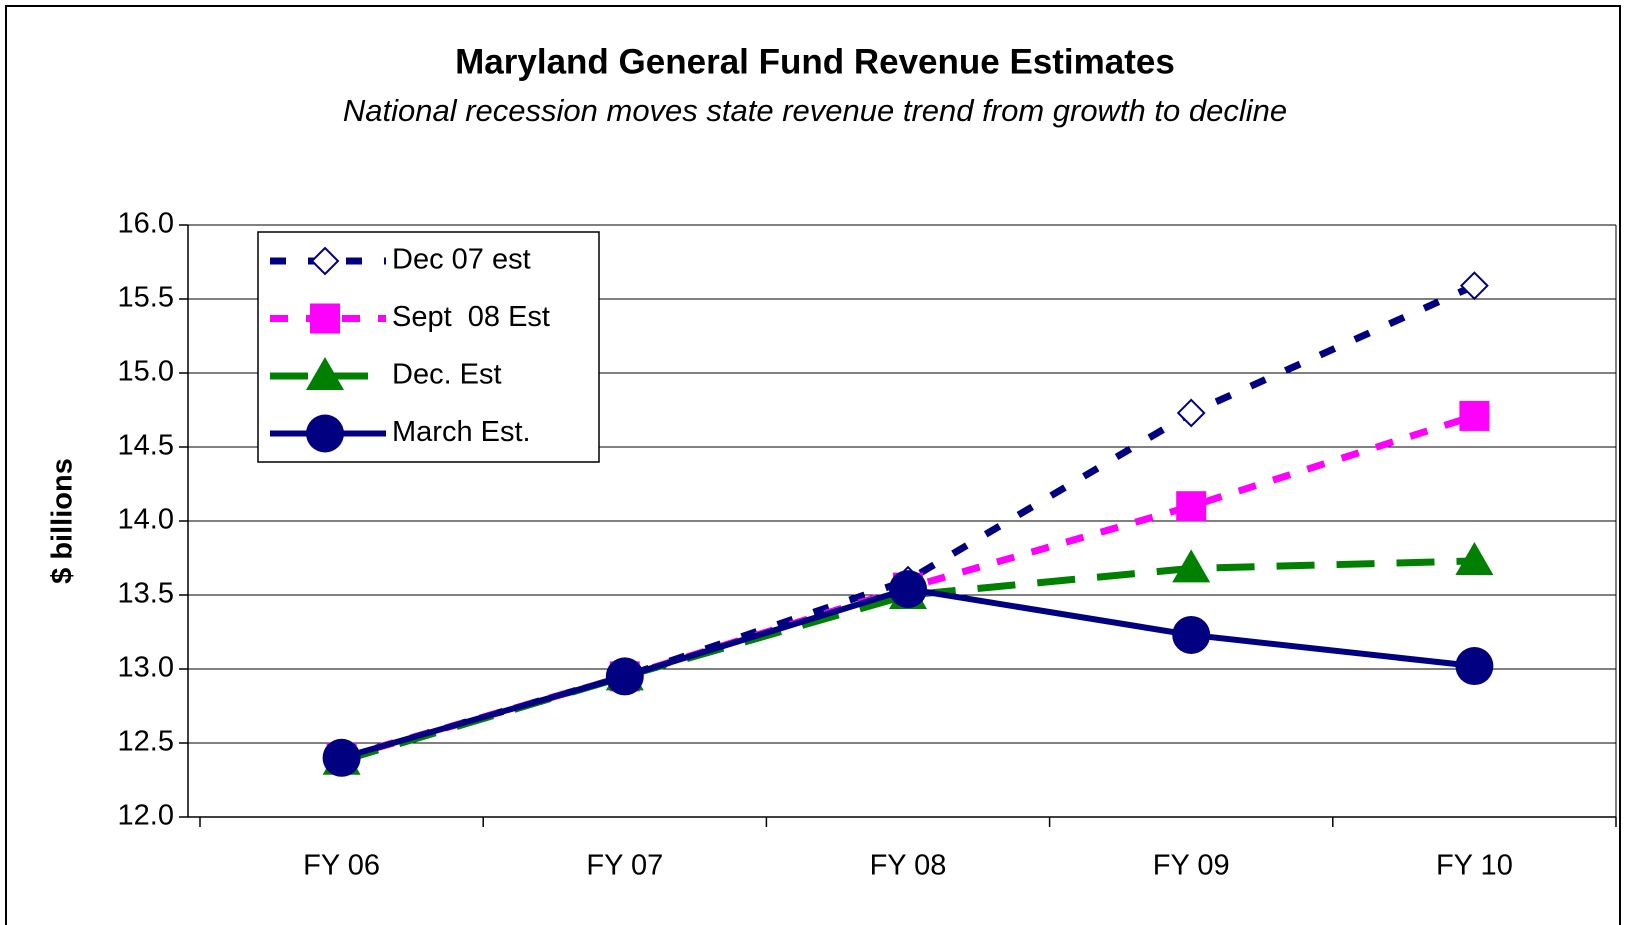  Describe the element at coordinates (624, 866) in the screenshot. I see `x-tick-label: FY 07` at that location.